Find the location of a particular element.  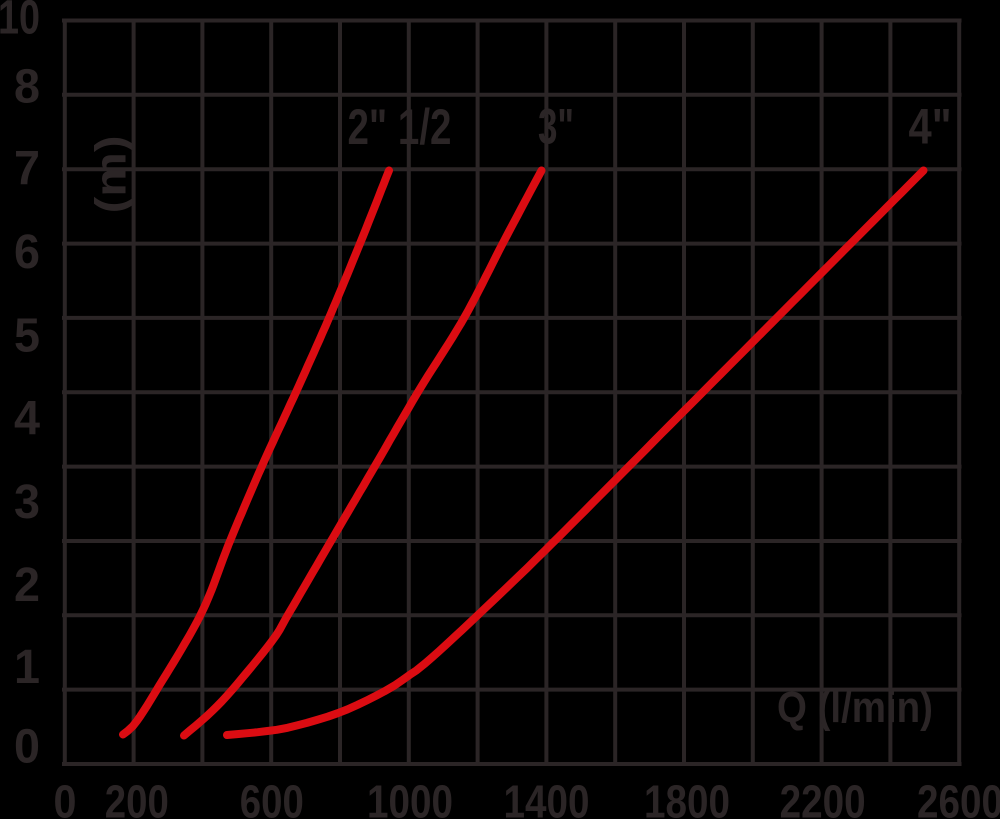

svg-text: (m) is located at coordinates (111, 174).